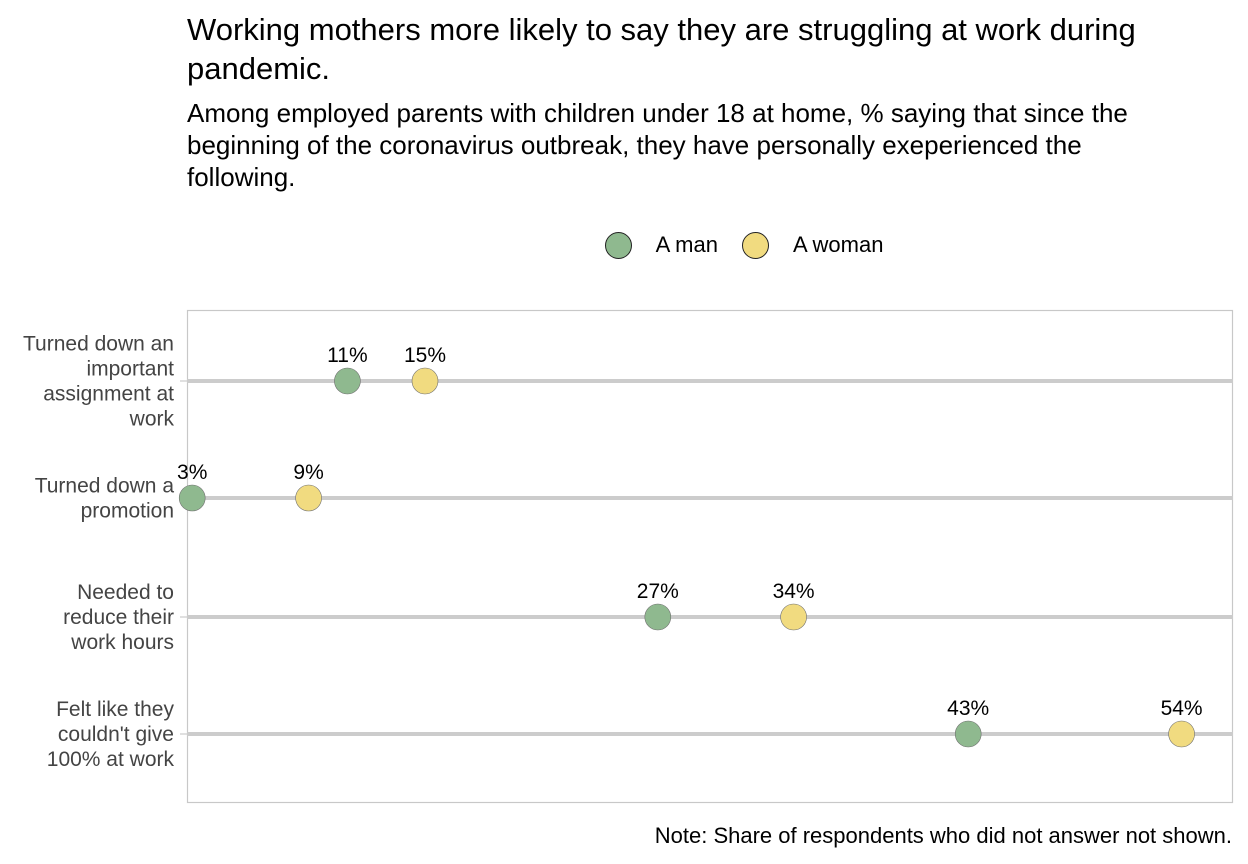 The image size is (1248, 864). What do you see at coordinates (130, 369) in the screenshot?
I see `y-tick-label: important` at bounding box center [130, 369].